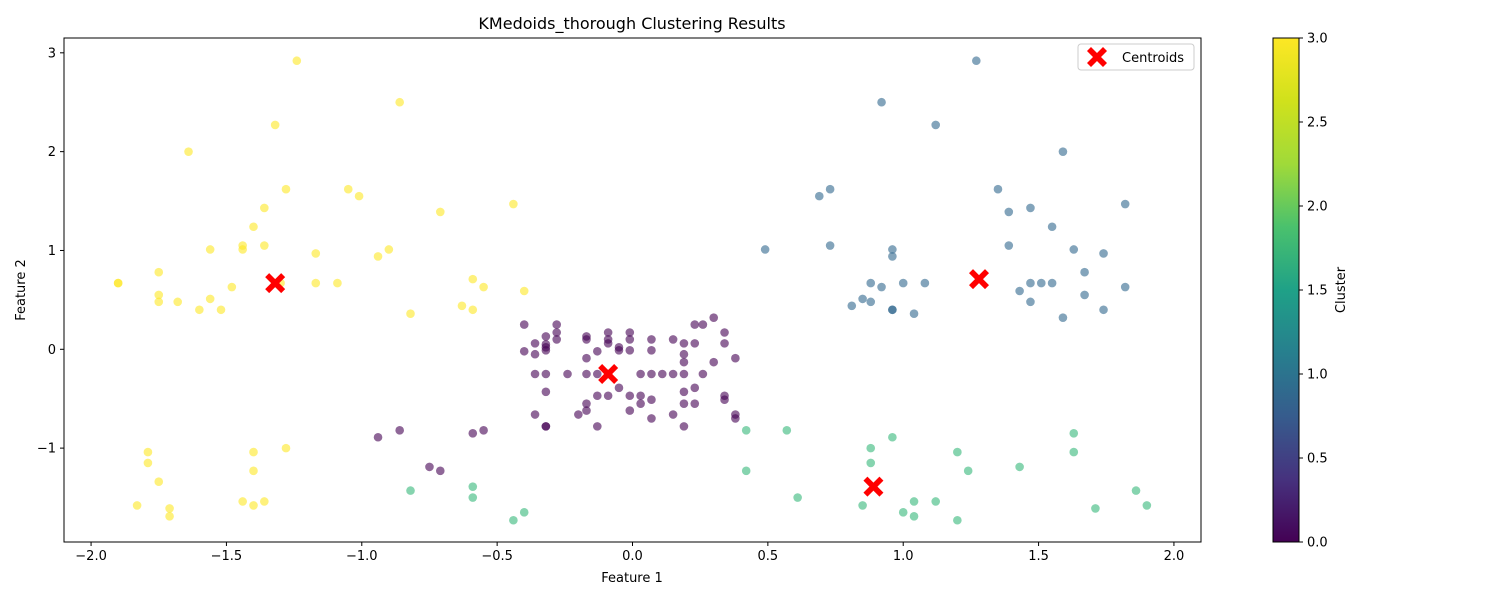 Image resolution: width=1500 pixels, height=600 pixels. I want to click on colorbar-tick-label: 2.5, so click(1317, 123).